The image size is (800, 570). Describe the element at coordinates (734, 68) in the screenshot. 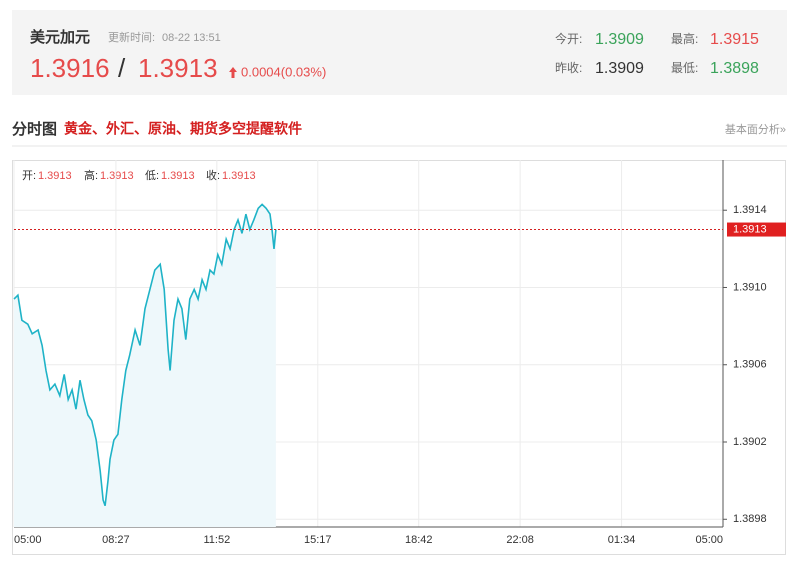

I see `stat-value: 1.3898` at that location.